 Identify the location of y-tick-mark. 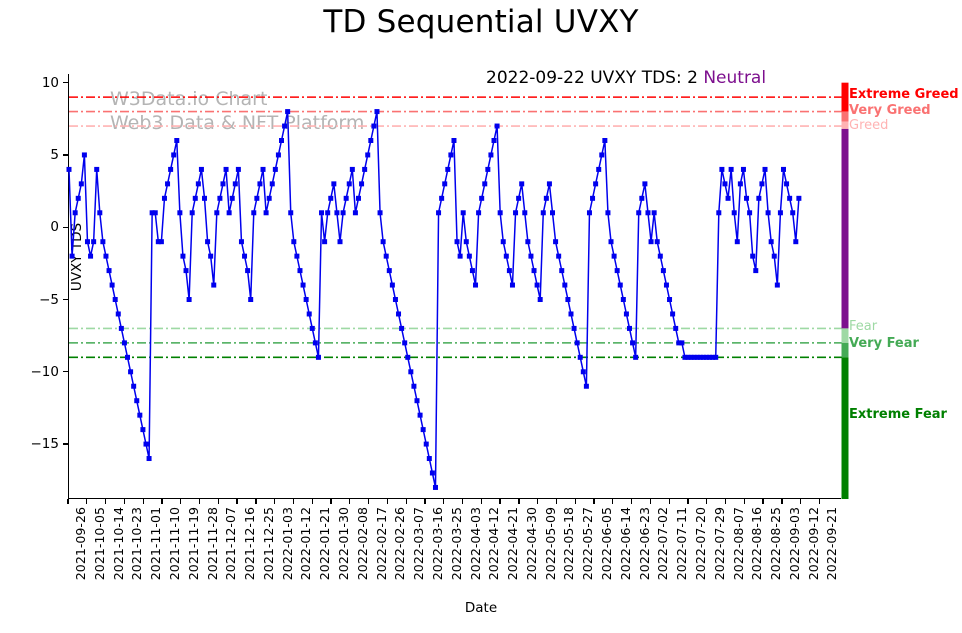
(65, 299).